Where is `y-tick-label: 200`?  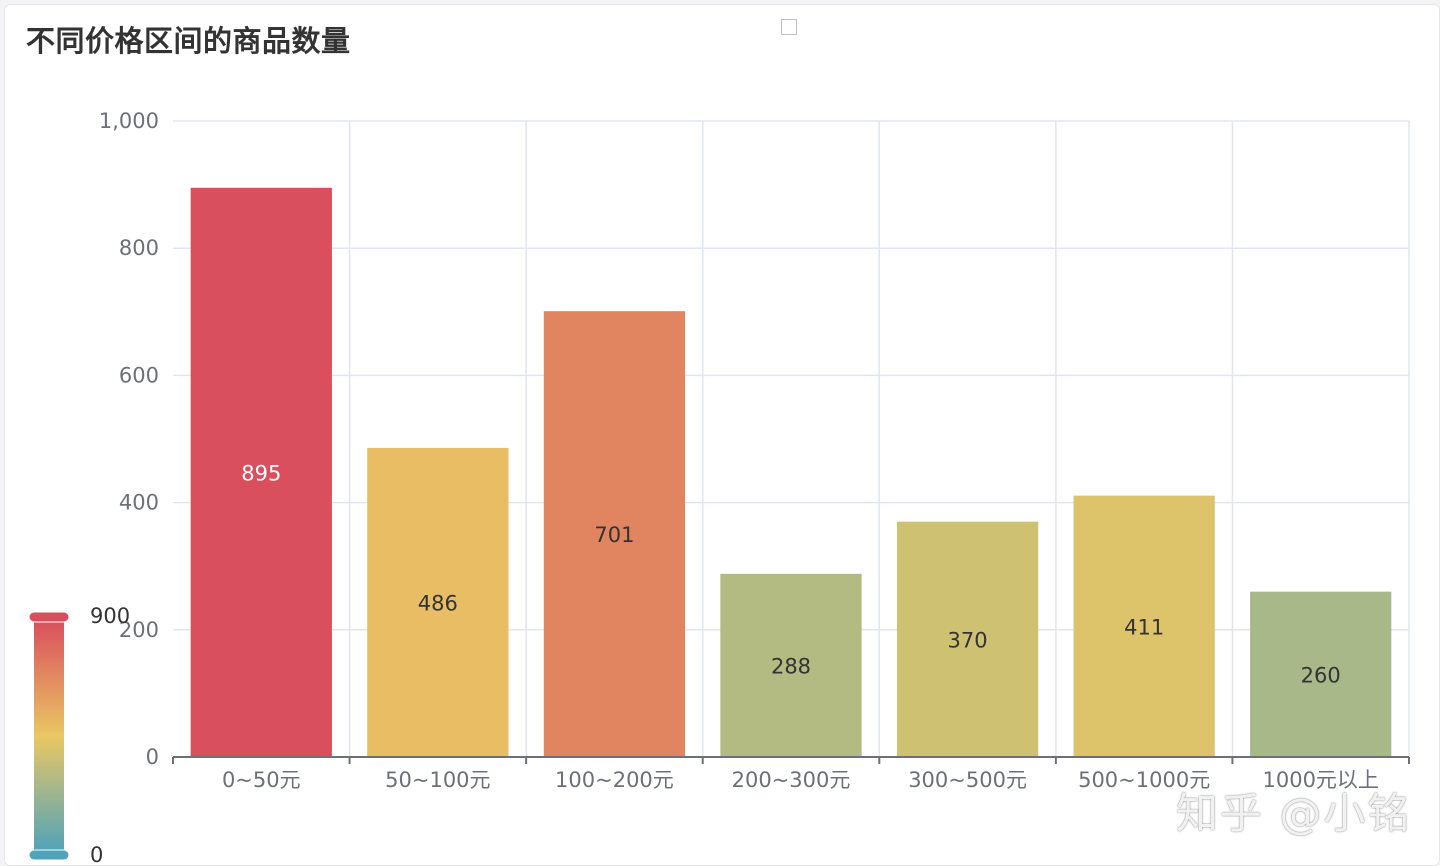
y-tick-label: 200 is located at coordinates (139, 630).